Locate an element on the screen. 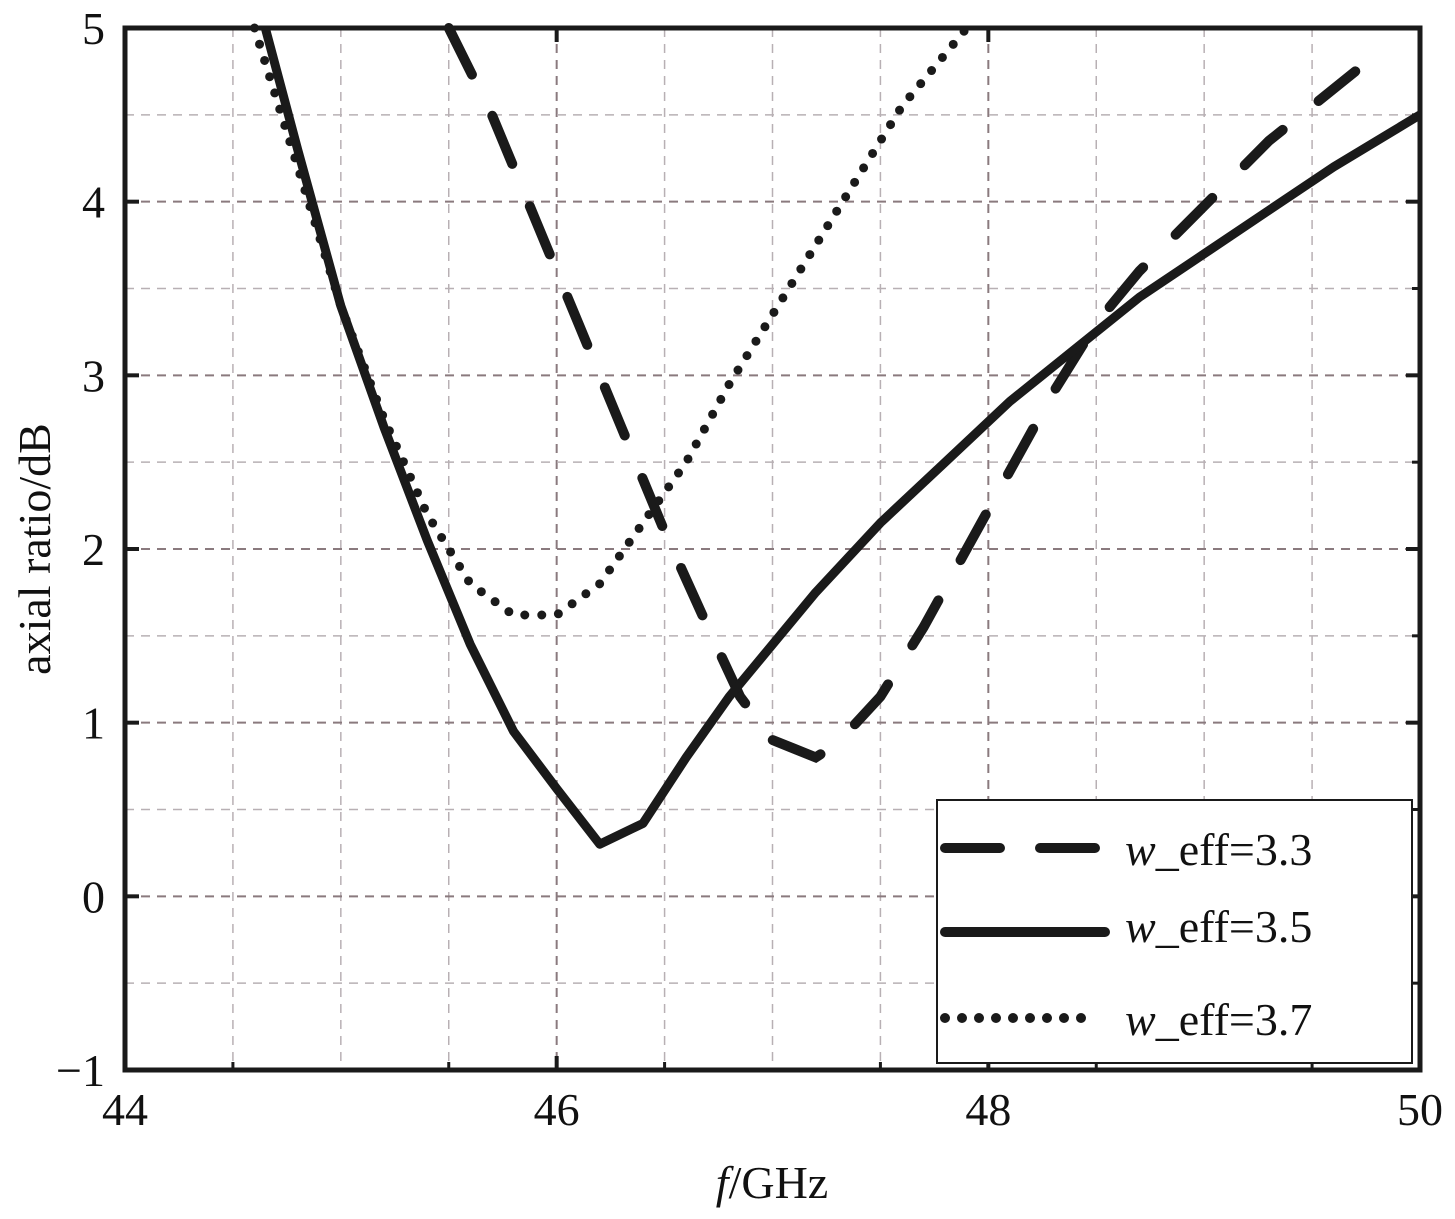  y-tick-label: 1 is located at coordinates (93, 723).